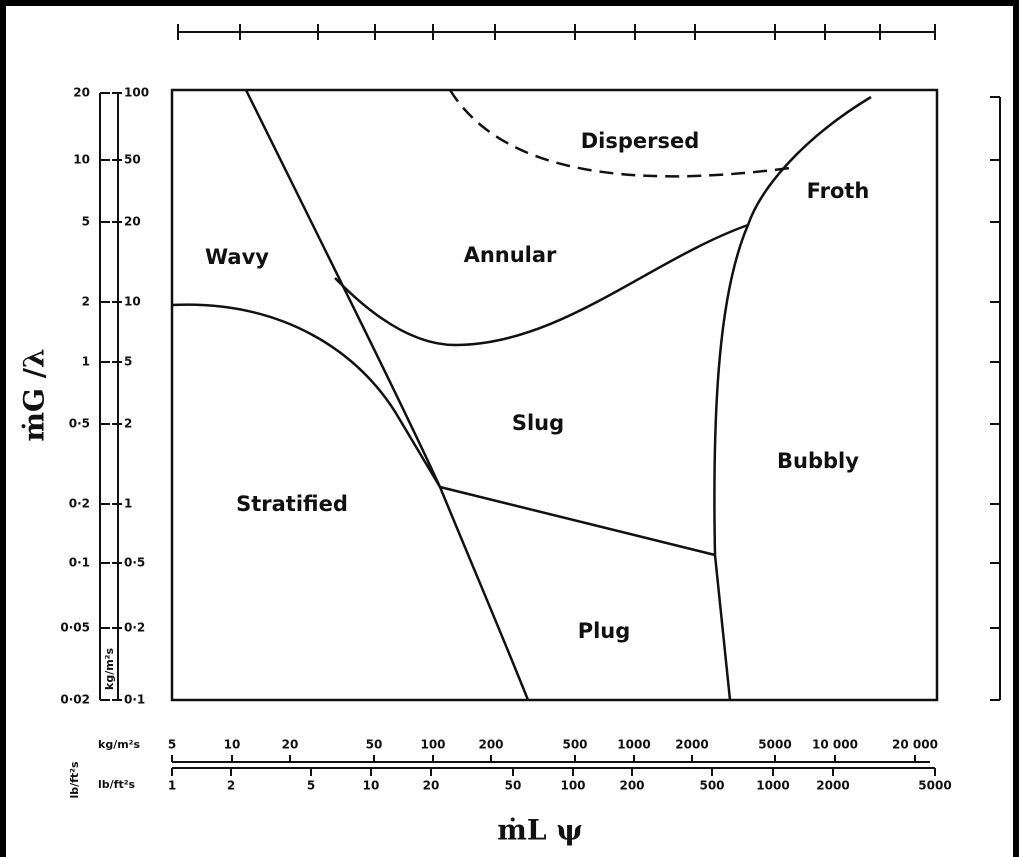 The width and height of the screenshot is (1020, 857). I want to click on y-outer-unit: lb/ft²s, so click(74, 780).